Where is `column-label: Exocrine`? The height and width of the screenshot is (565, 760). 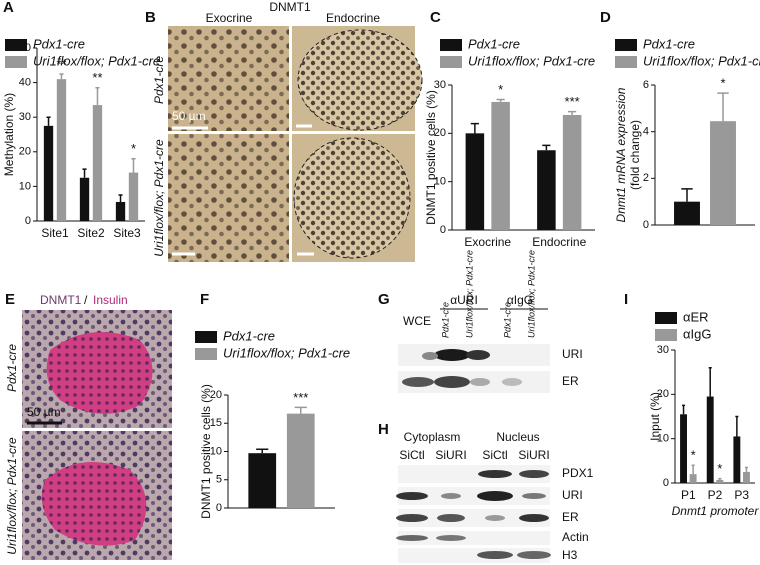 column-label: Exocrine is located at coordinates (229, 18).